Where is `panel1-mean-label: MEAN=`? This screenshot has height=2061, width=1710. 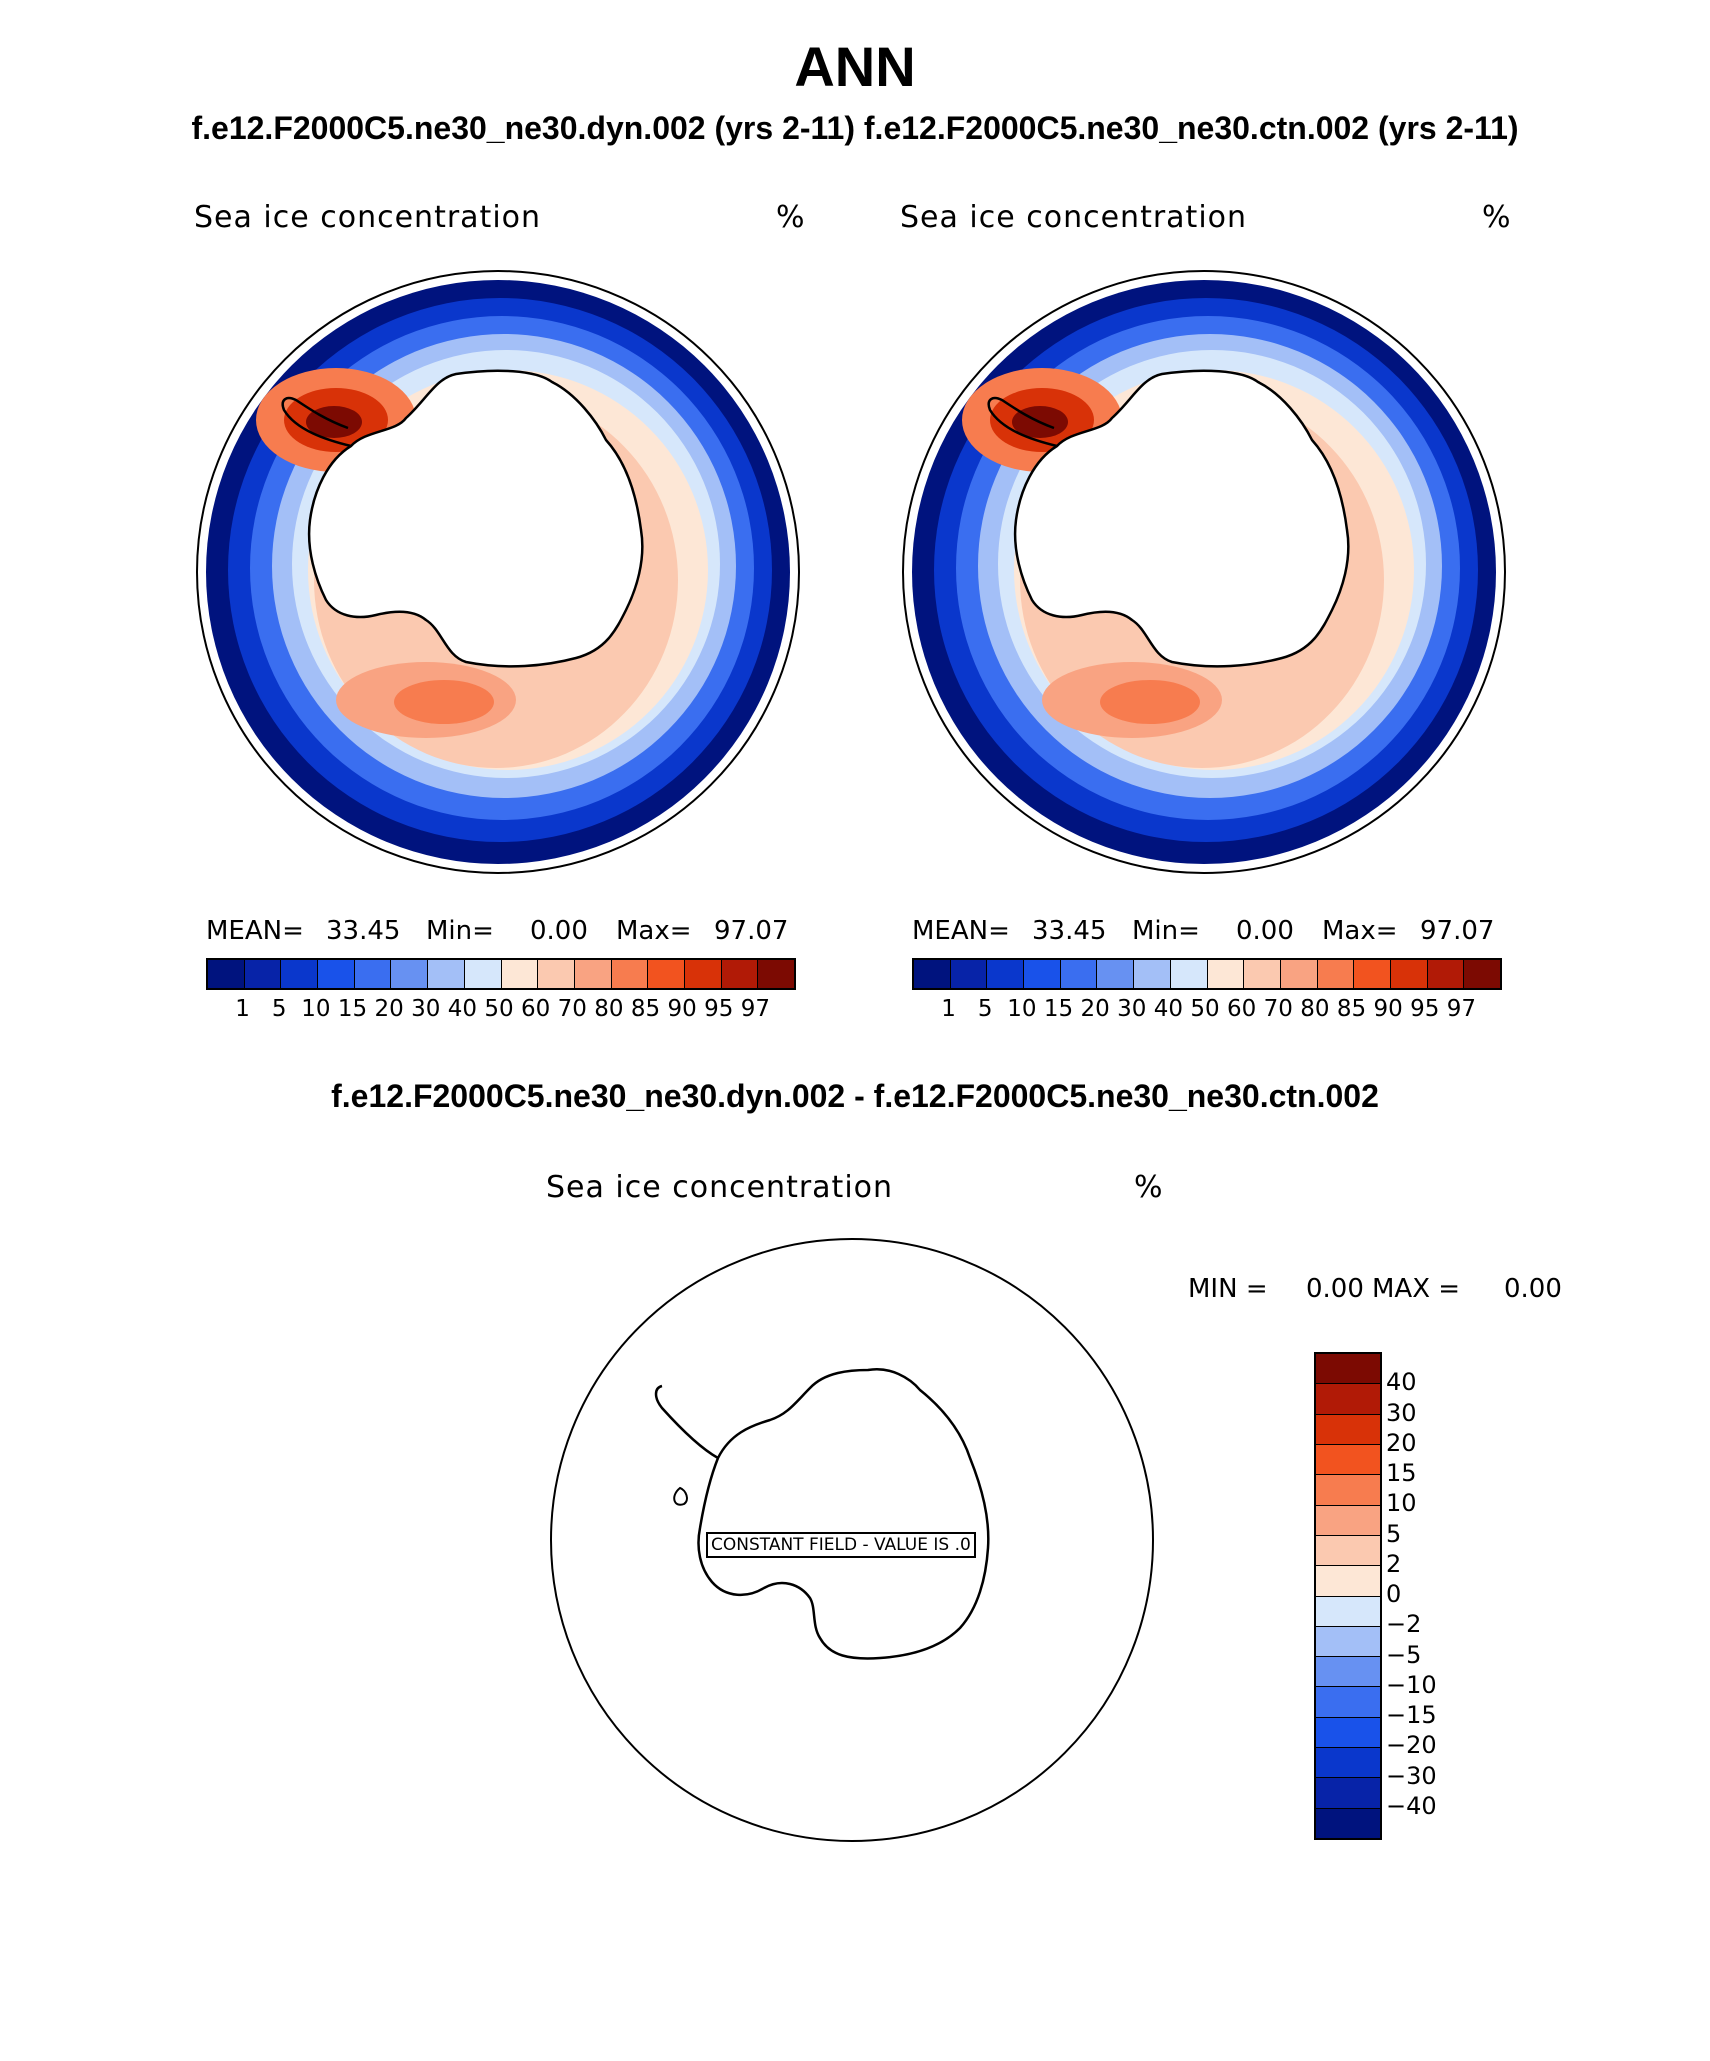 panel1-mean-label: MEAN= is located at coordinates (255, 931).